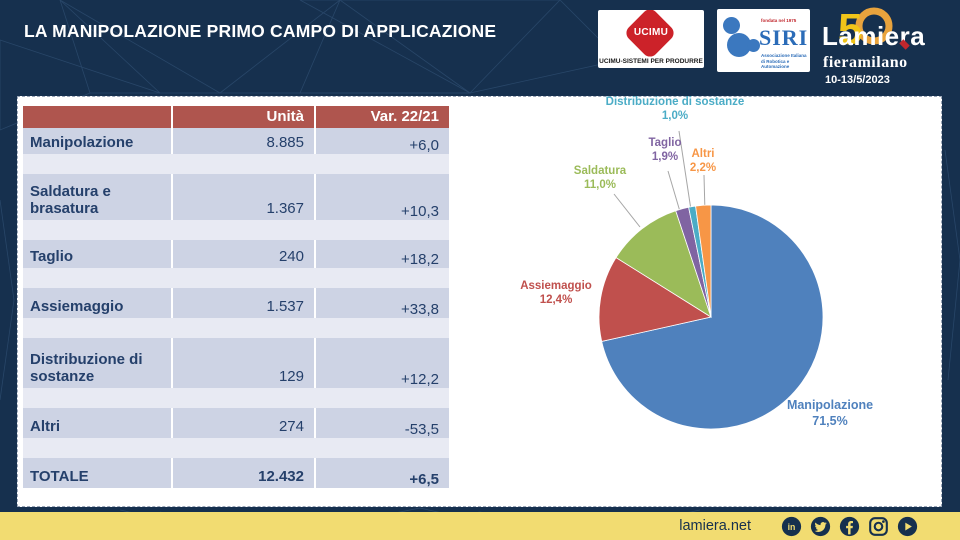  I want to click on pie-label-manipolazione: Manipolazione 71,5%, so click(830, 413).